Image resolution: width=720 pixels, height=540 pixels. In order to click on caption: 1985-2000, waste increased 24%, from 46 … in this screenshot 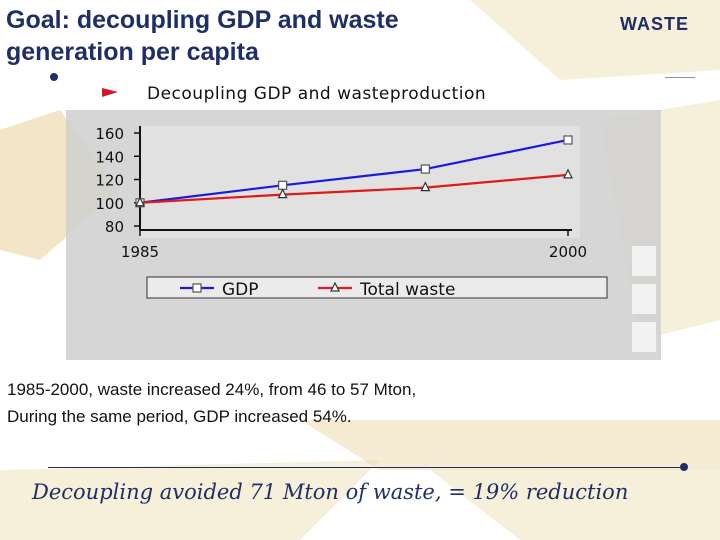, I will do `click(327, 403)`.